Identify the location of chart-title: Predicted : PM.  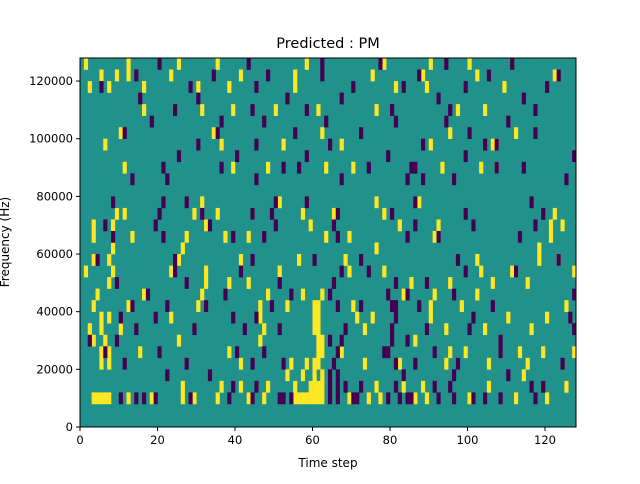
(327, 44).